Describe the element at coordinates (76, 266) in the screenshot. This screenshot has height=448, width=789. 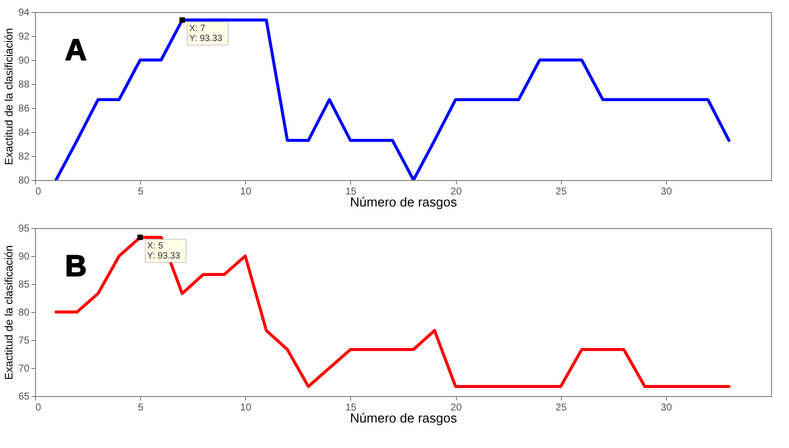
I see `annotation: B` at that location.